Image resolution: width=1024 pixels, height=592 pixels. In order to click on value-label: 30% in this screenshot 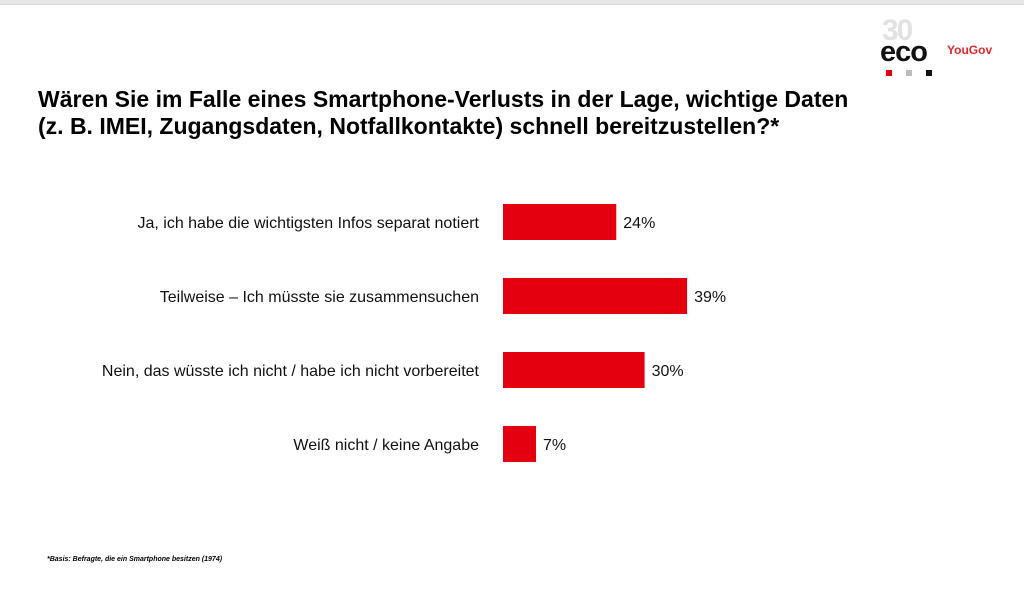, I will do `click(668, 371)`.